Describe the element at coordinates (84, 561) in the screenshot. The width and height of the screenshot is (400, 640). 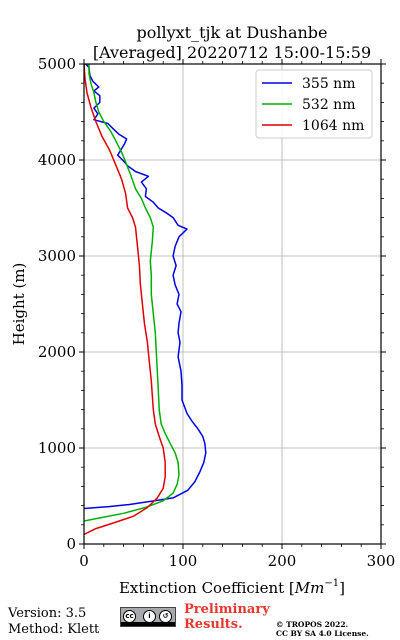
I see `x-tick-label: 0` at that location.